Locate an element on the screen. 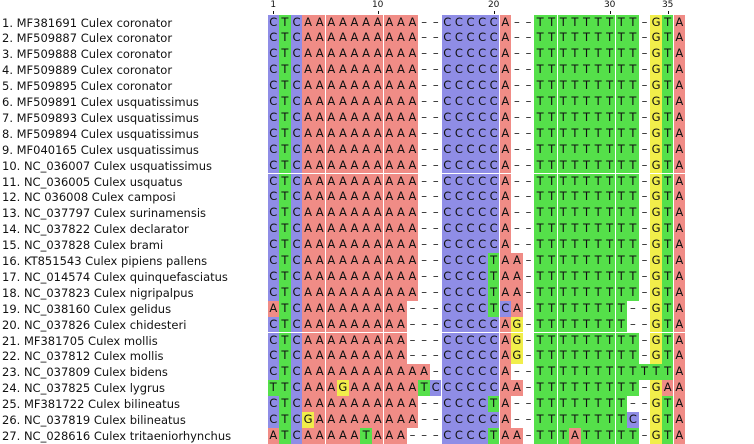 This screenshot has width=754, height=444. ruler-tick-mark is located at coordinates (494, 12).